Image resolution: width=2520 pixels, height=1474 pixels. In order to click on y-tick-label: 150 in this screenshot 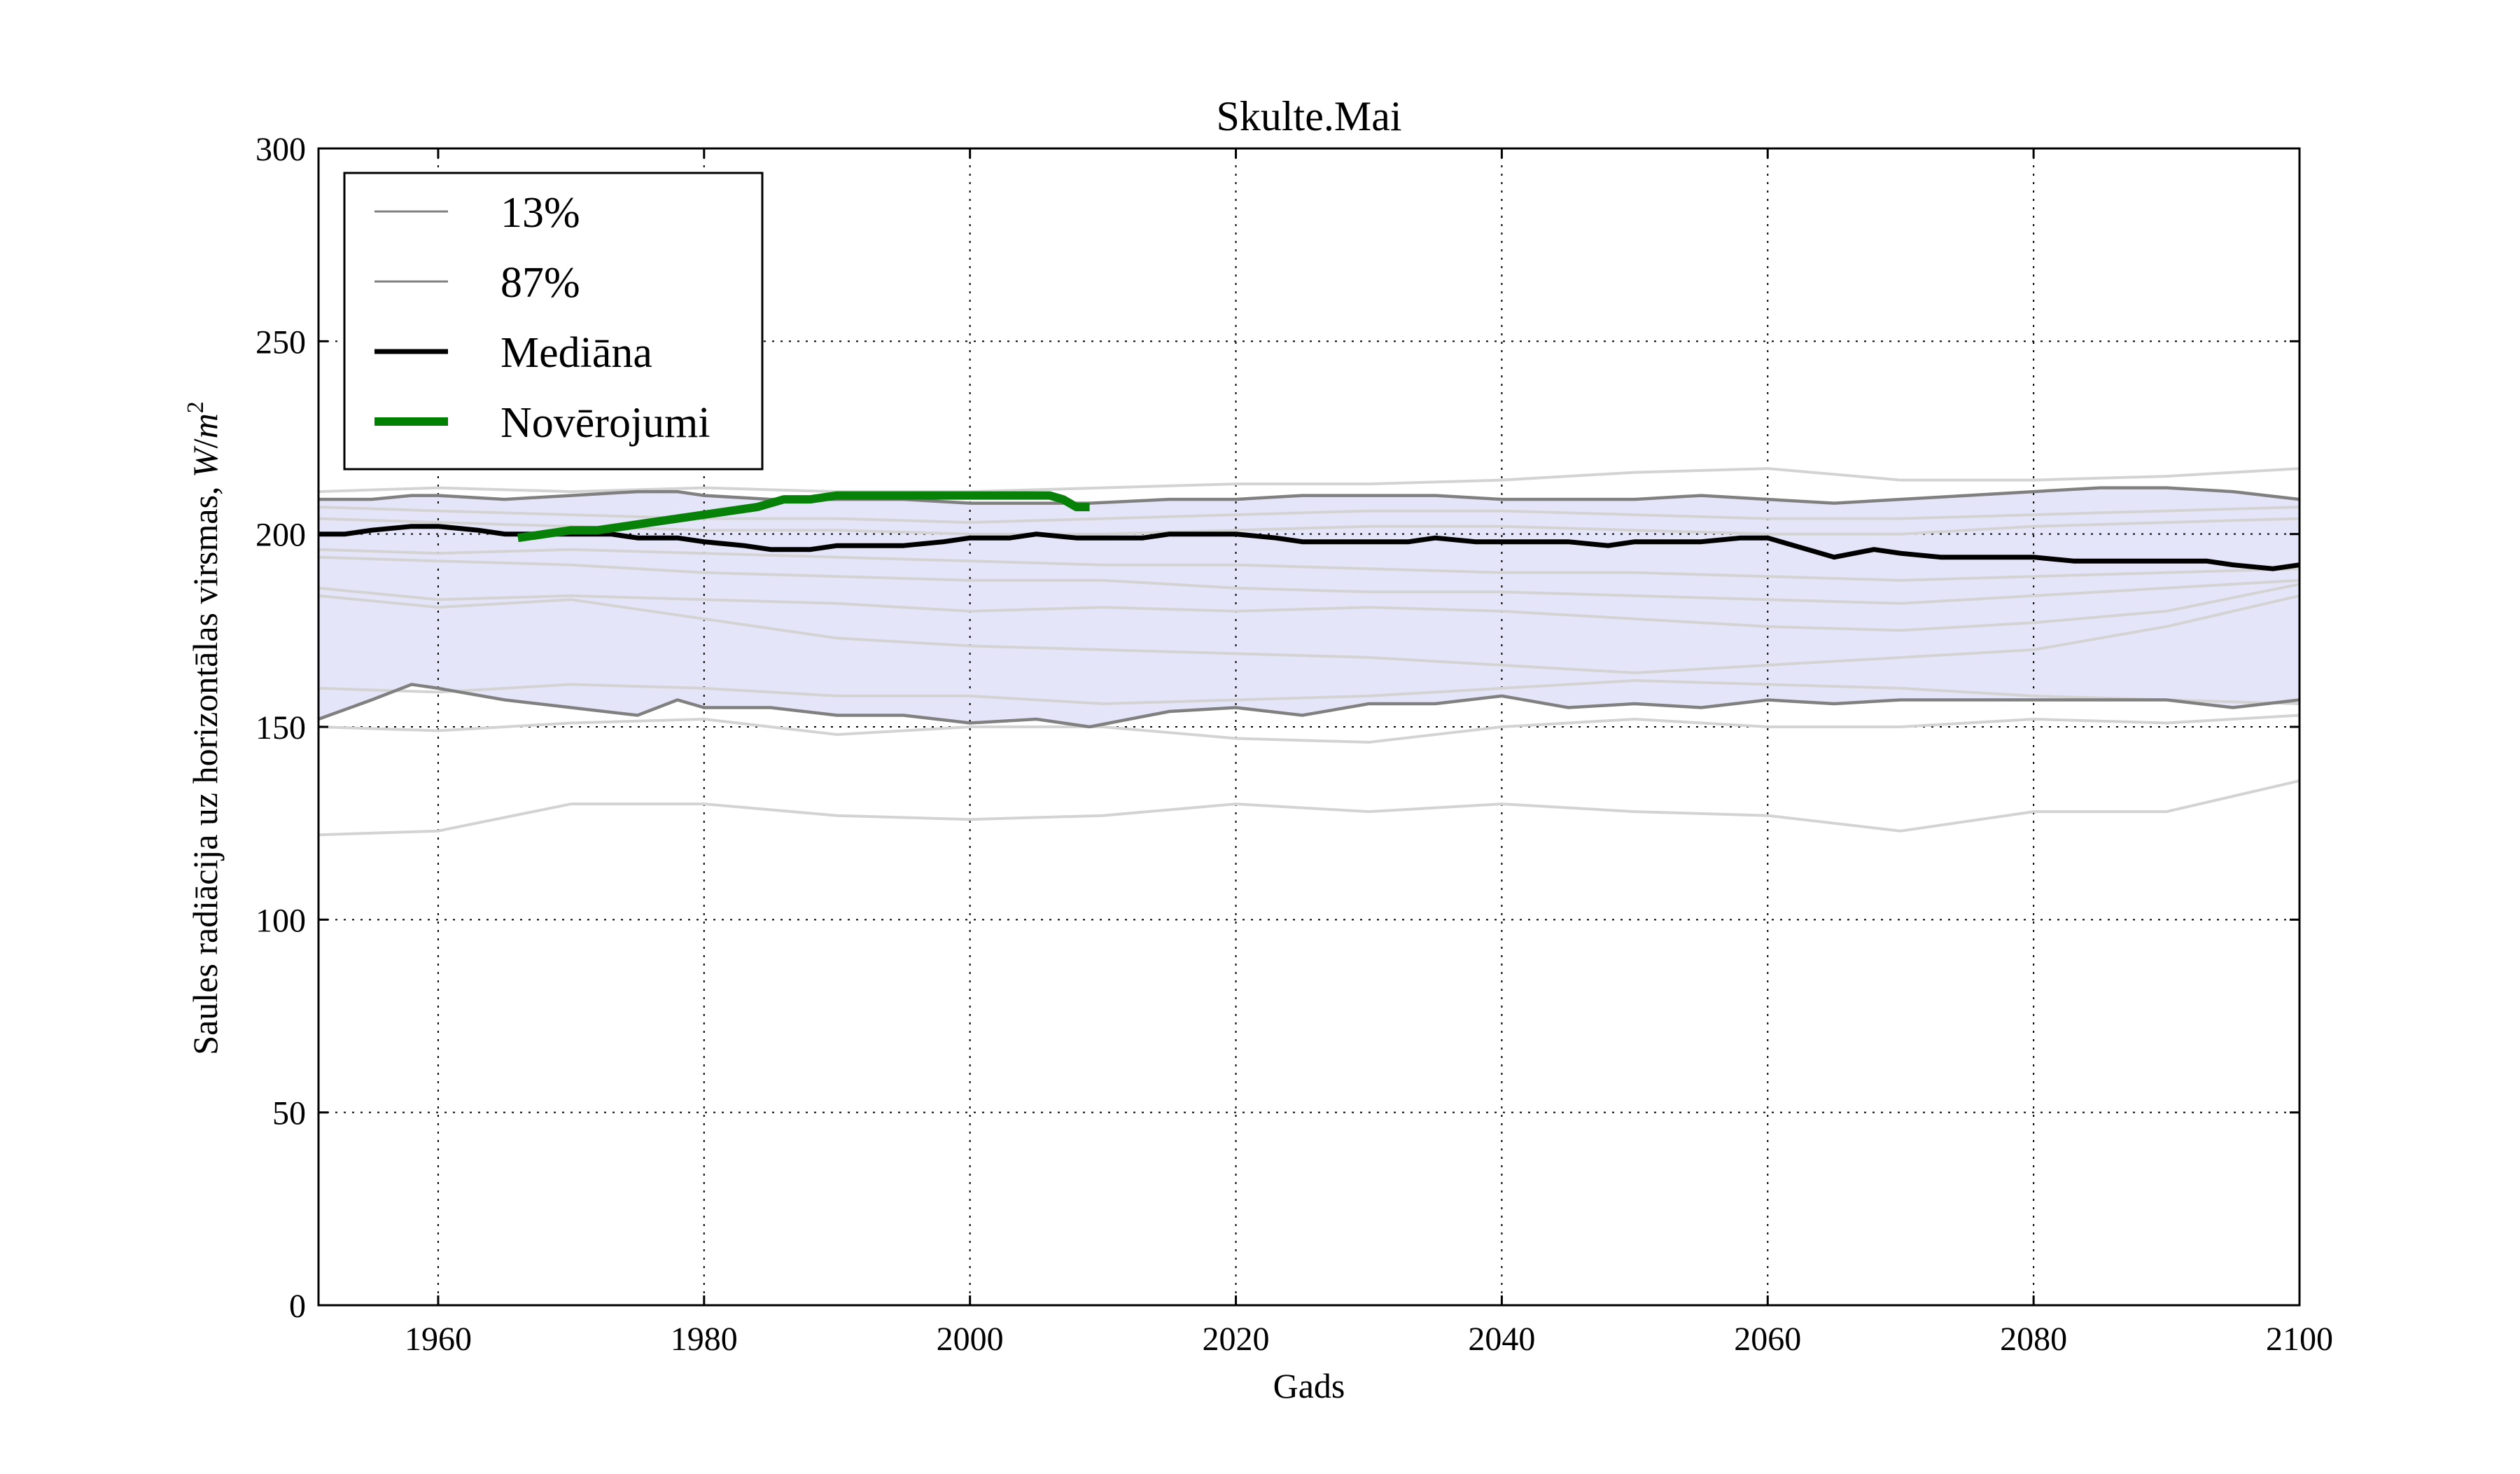, I will do `click(280, 727)`.